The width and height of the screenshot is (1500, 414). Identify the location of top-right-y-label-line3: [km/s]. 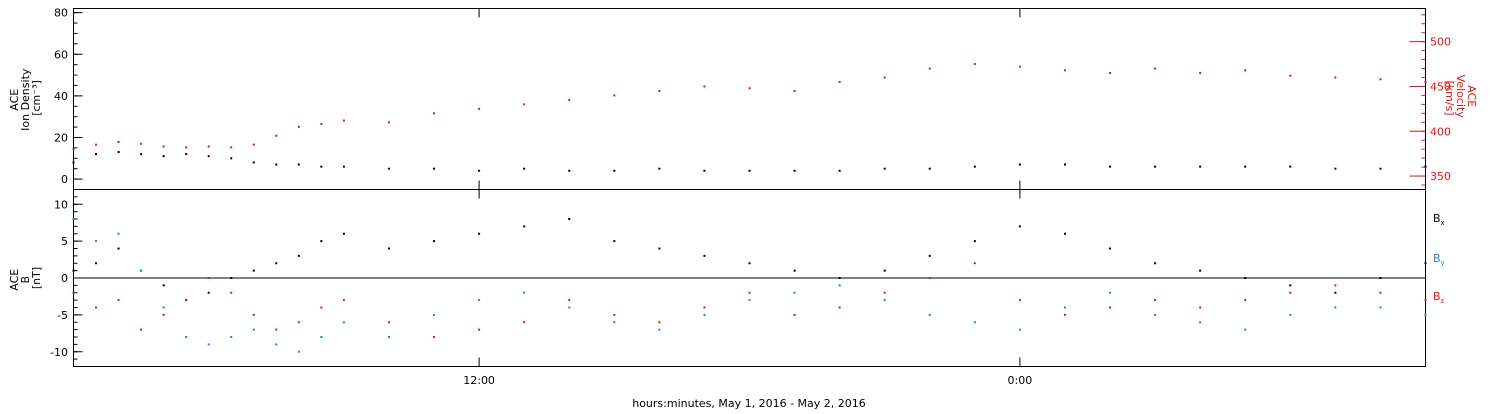
(1449, 97).